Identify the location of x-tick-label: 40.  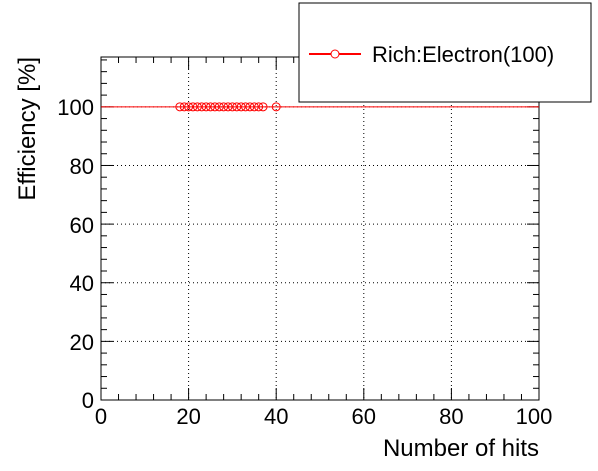
(276, 416).